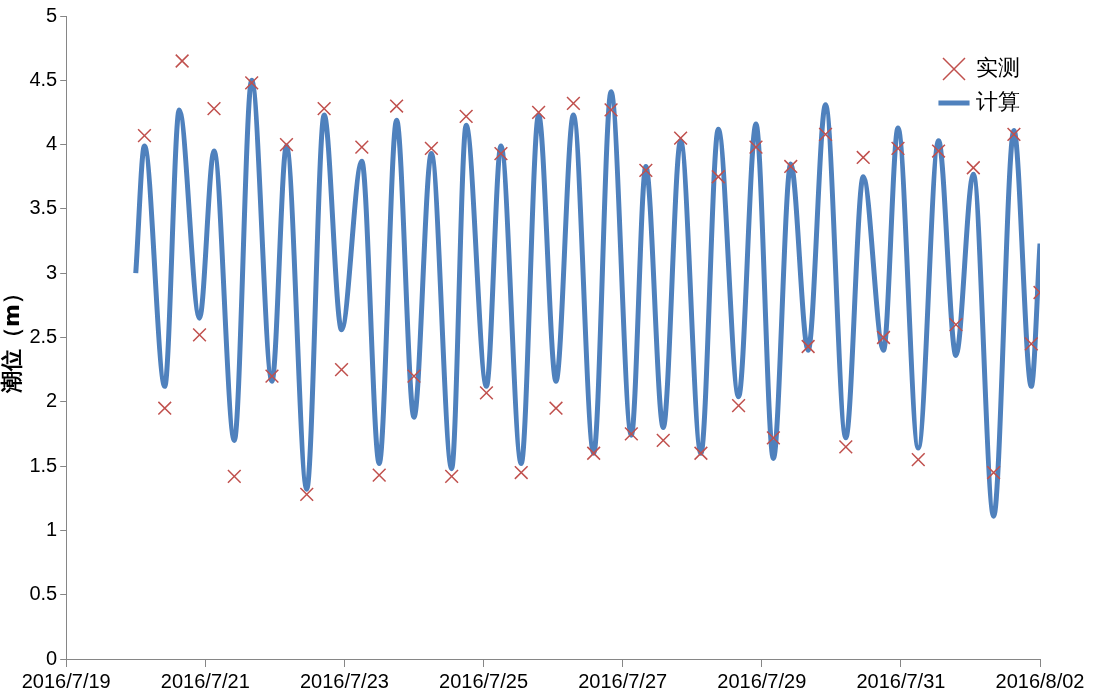 This screenshot has height=697, width=1098. Describe the element at coordinates (52, 657) in the screenshot. I see `y-tick-label: 0` at that location.